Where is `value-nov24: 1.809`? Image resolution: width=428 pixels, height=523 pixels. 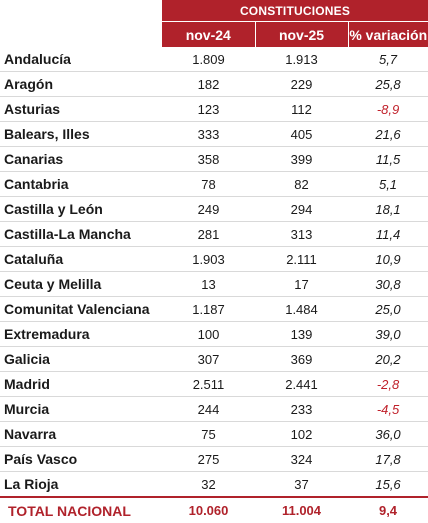 value-nov24: 1.809 is located at coordinates (208, 59).